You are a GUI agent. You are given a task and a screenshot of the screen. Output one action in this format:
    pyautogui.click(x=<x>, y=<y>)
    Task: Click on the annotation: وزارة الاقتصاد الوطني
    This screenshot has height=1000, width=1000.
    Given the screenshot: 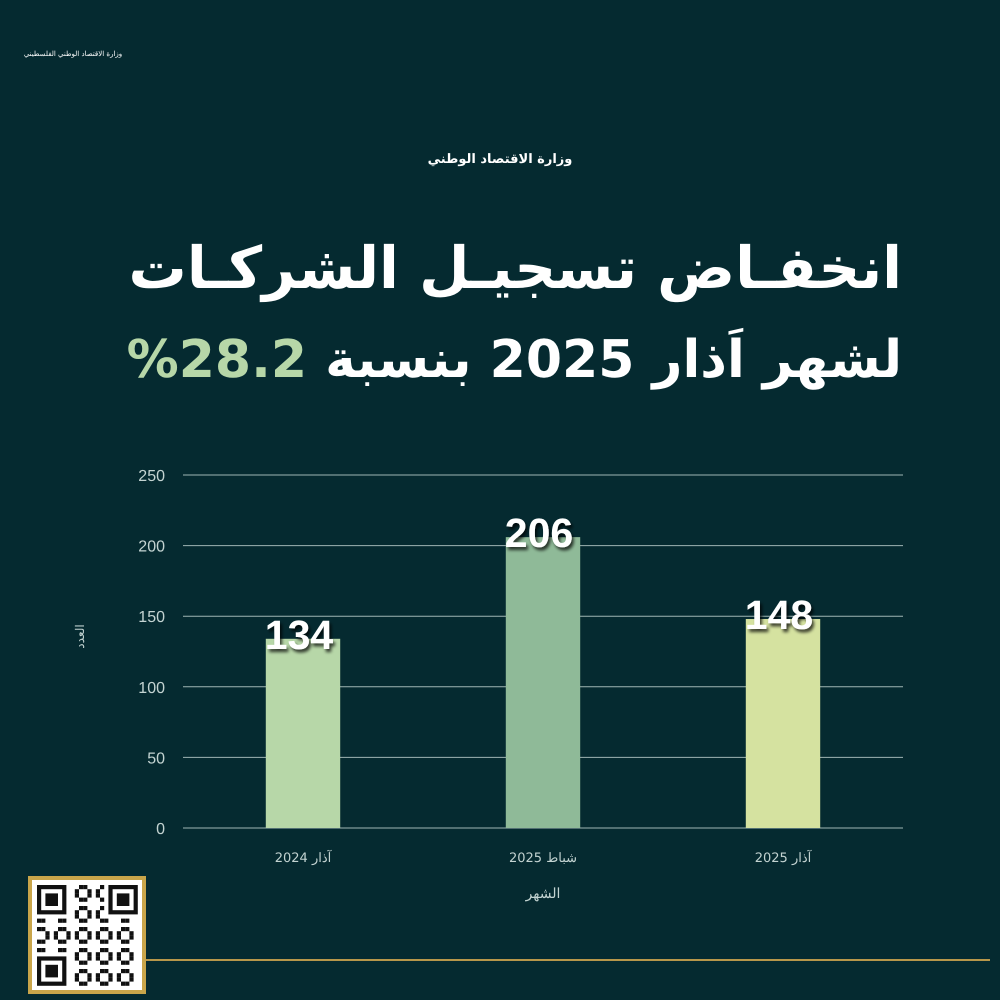 What is the action you would take?
    pyautogui.click(x=500, y=159)
    